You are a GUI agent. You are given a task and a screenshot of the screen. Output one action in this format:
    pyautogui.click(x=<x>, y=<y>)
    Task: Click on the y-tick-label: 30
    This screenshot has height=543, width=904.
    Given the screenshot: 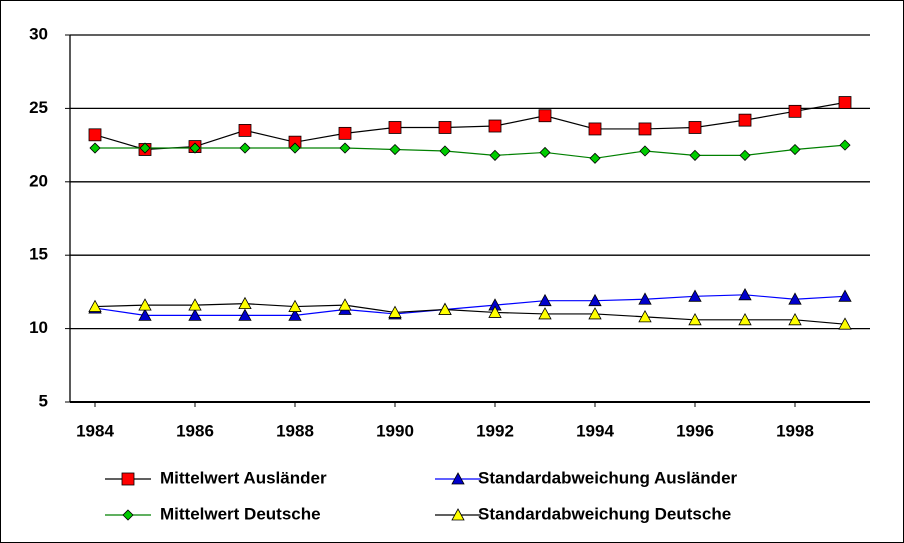 What is the action you would take?
    pyautogui.click(x=38, y=33)
    